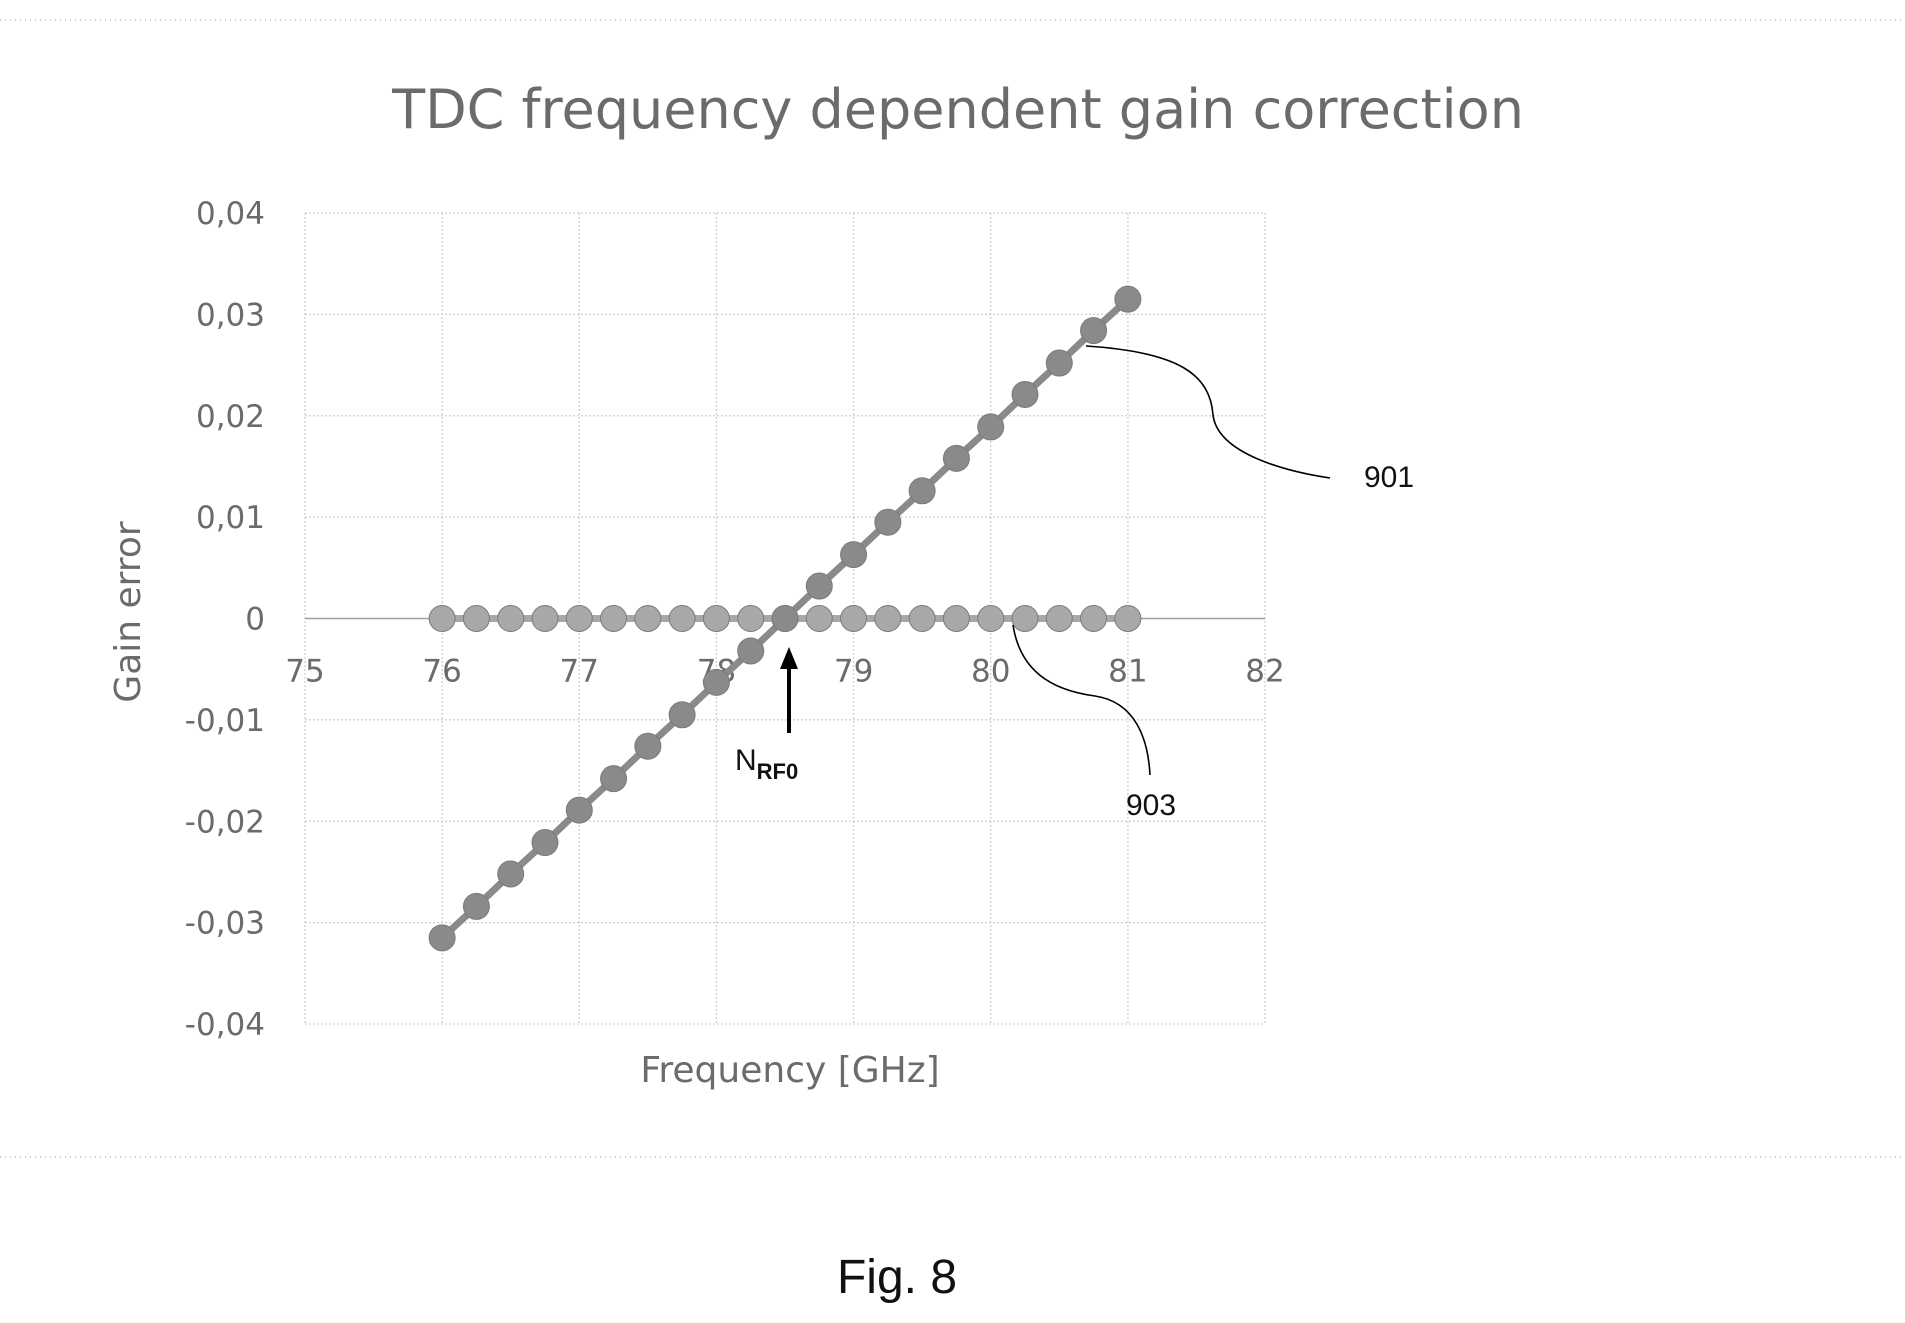 The image size is (1905, 1323). Describe the element at coordinates (230, 518) in the screenshot. I see `y-tick-label: 0,01` at that location.